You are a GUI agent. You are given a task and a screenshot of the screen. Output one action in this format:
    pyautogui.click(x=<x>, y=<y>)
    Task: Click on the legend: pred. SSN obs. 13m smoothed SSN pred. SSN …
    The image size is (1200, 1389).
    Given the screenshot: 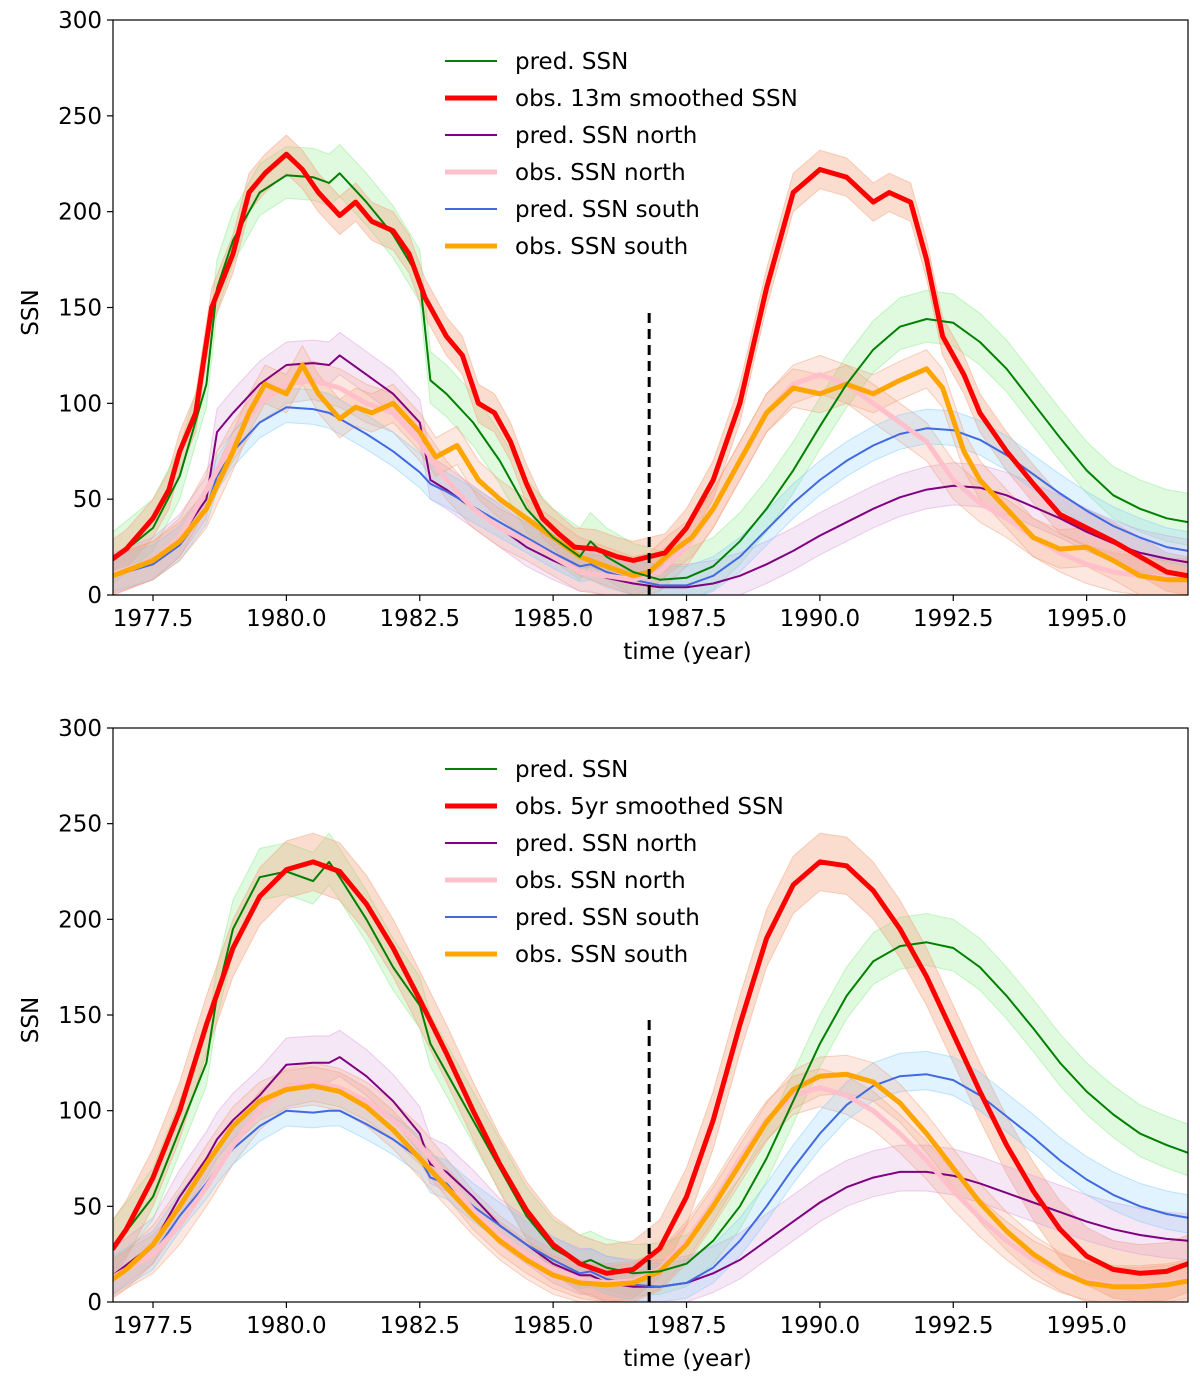 What is the action you would take?
    pyautogui.click(x=621, y=154)
    